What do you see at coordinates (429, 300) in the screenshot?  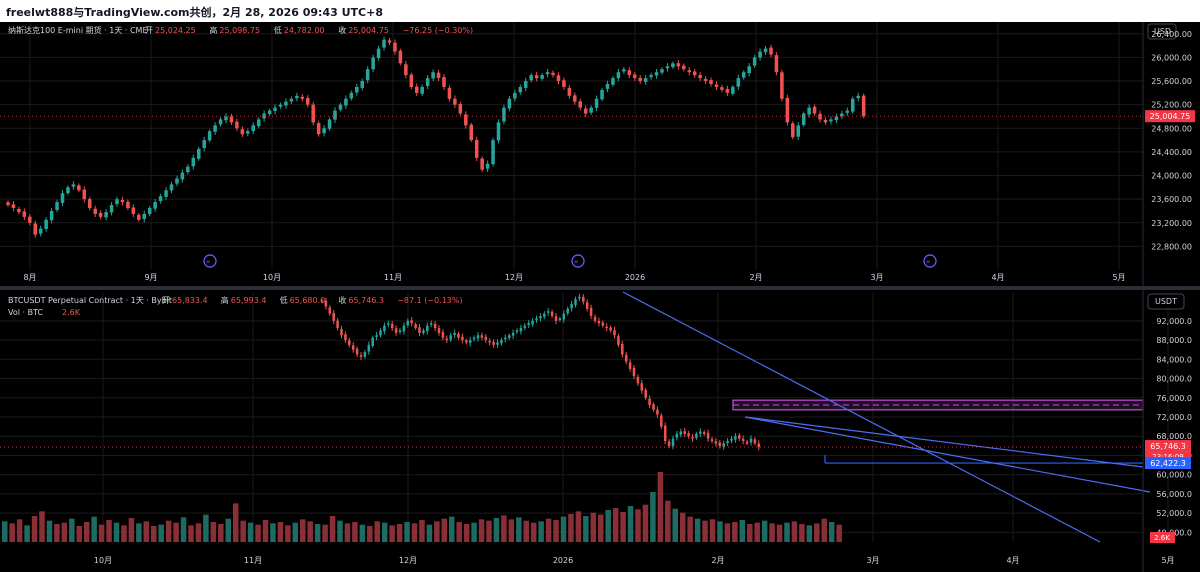 I see `ohlc-change: −87.1 (−0.13%)` at bounding box center [429, 300].